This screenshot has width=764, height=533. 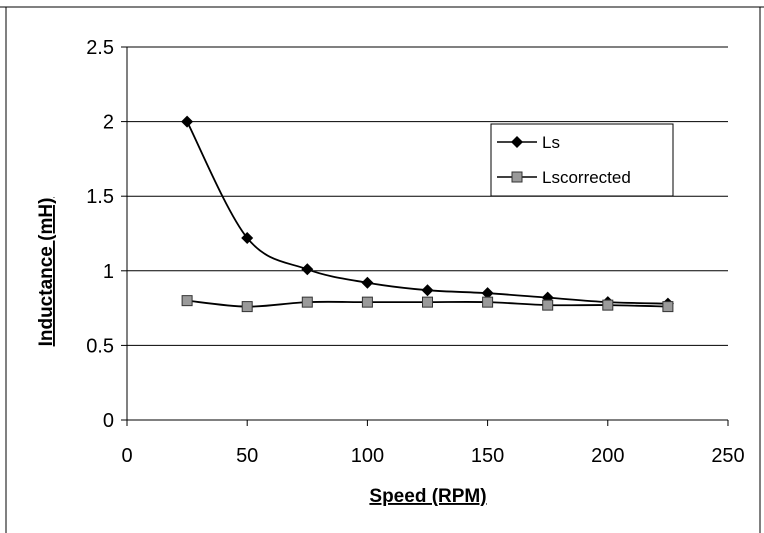 What do you see at coordinates (108, 272) in the screenshot?
I see `y-tick-label: 1` at bounding box center [108, 272].